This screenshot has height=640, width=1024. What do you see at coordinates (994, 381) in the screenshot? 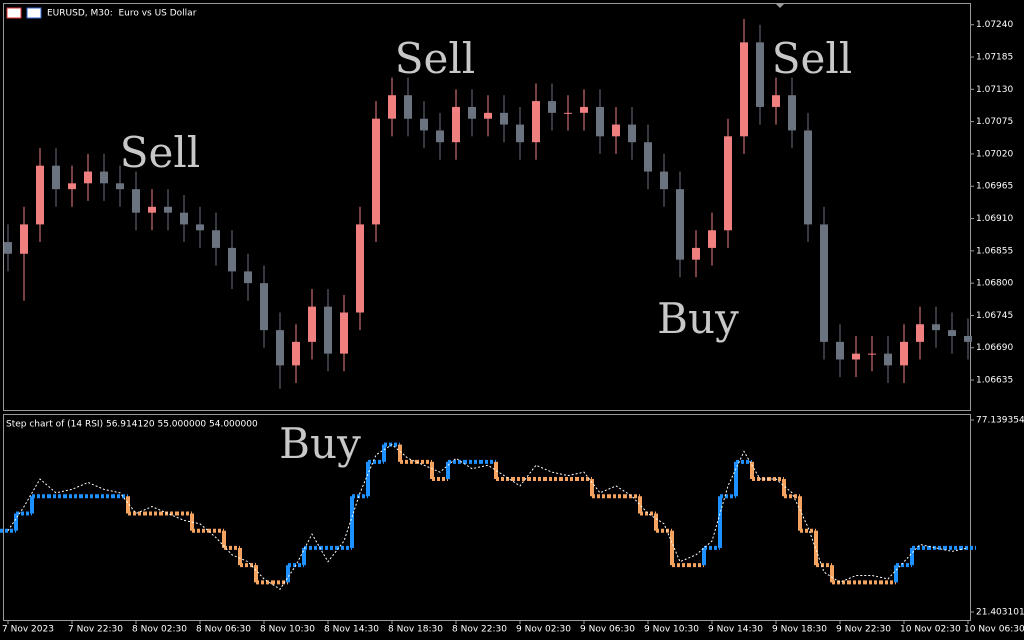
I see `y-tick-label: 1.06635` at bounding box center [994, 381].